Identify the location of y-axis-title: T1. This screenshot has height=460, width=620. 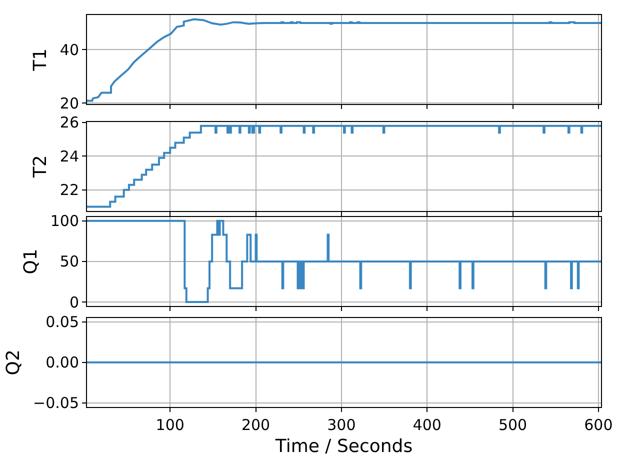
(41, 60).